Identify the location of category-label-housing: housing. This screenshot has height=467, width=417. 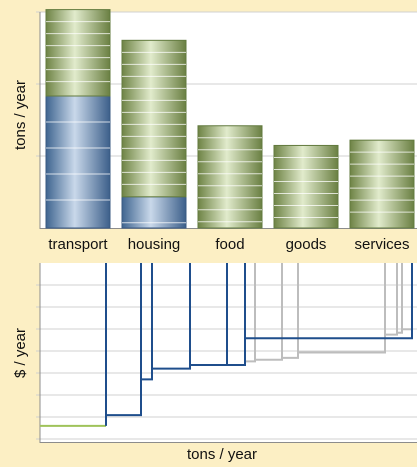
(154, 244).